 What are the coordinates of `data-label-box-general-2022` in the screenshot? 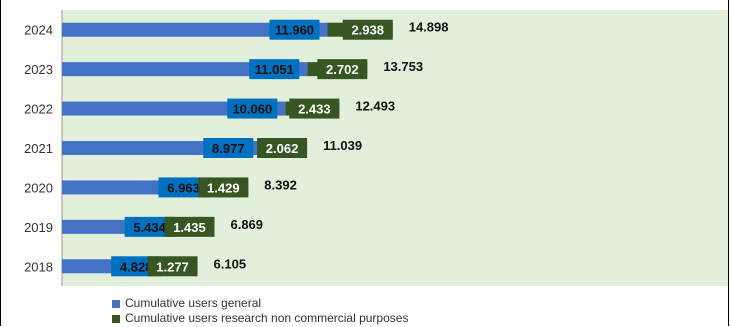 It's located at (252, 108).